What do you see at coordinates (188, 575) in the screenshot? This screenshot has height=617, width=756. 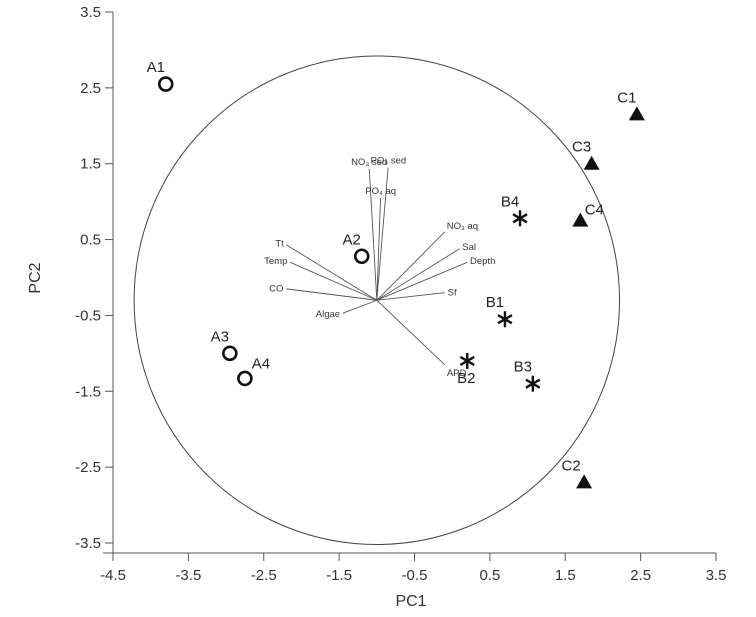 I see `x-tick-label: -3.5` at bounding box center [188, 575].